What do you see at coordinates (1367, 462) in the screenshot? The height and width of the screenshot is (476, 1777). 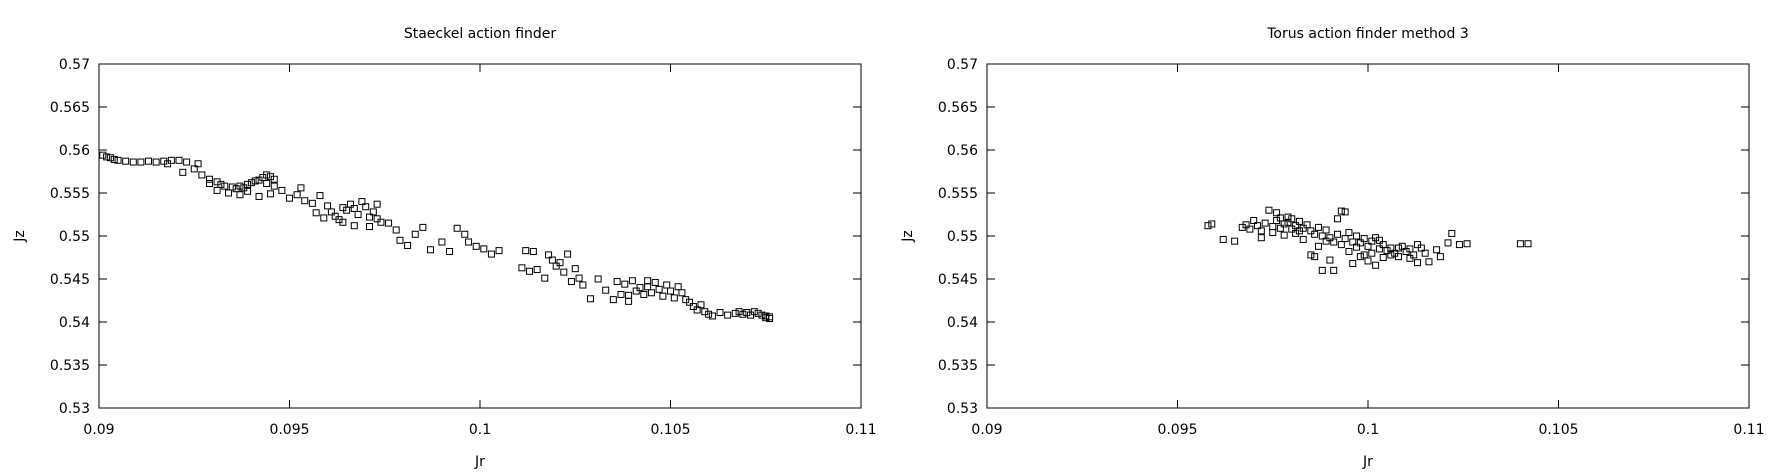 I see `x-axis-label: Jr` at bounding box center [1367, 462].